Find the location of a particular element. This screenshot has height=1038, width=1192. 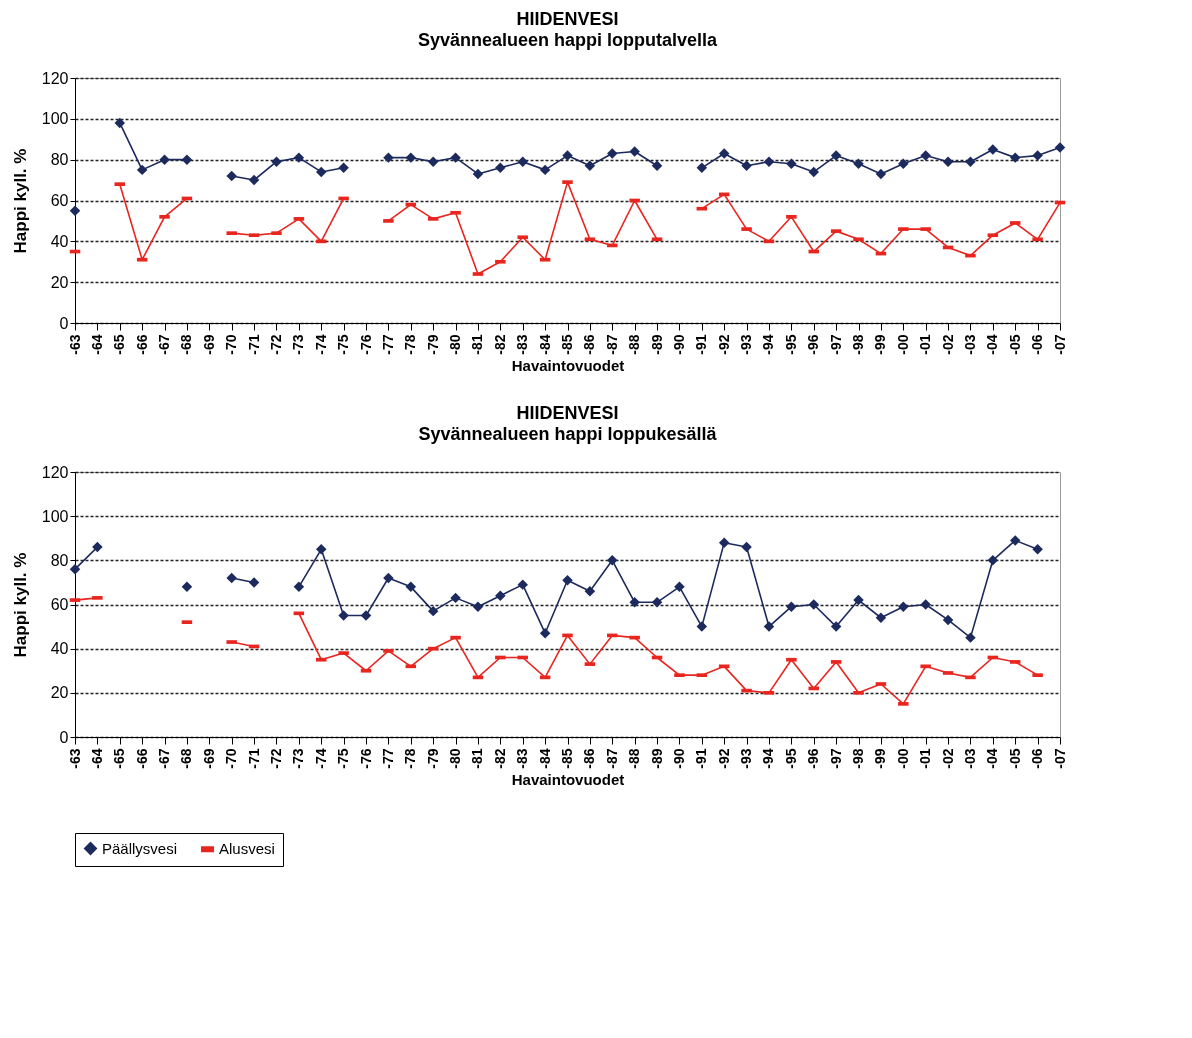

x-tick-label: -92 is located at coordinates (723, 344).